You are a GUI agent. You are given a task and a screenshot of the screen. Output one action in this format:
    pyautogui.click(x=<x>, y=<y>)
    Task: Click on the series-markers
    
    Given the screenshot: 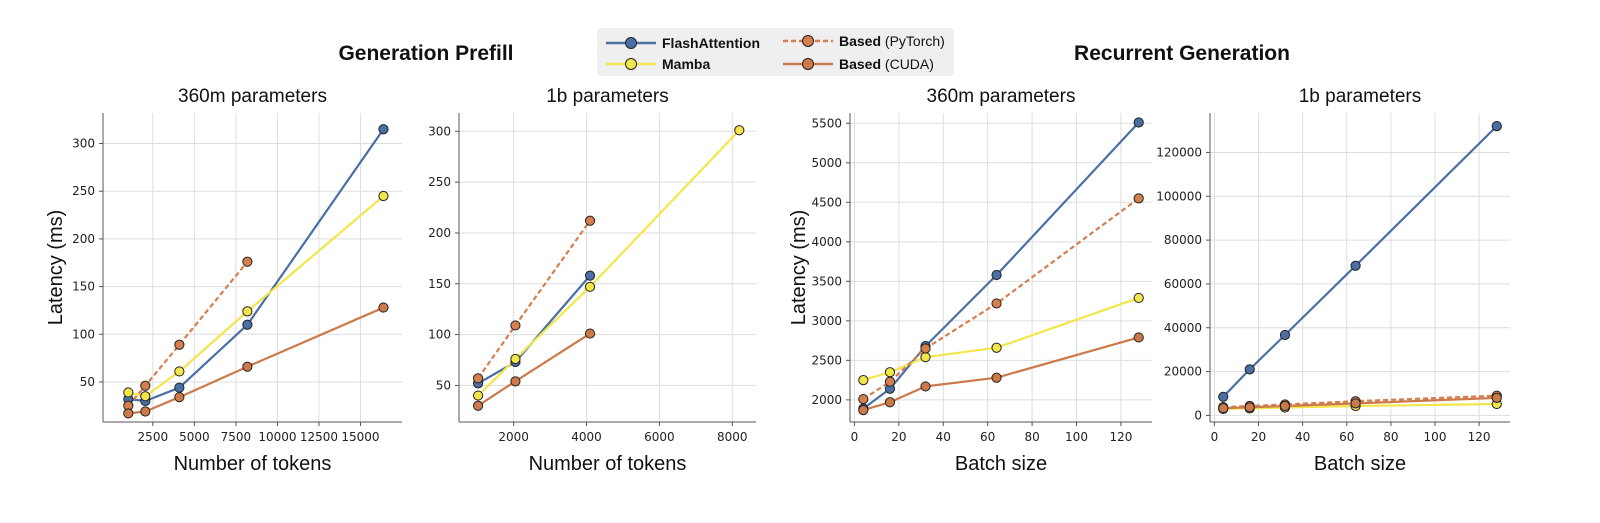 What is the action you would take?
    pyautogui.click(x=1001, y=266)
    